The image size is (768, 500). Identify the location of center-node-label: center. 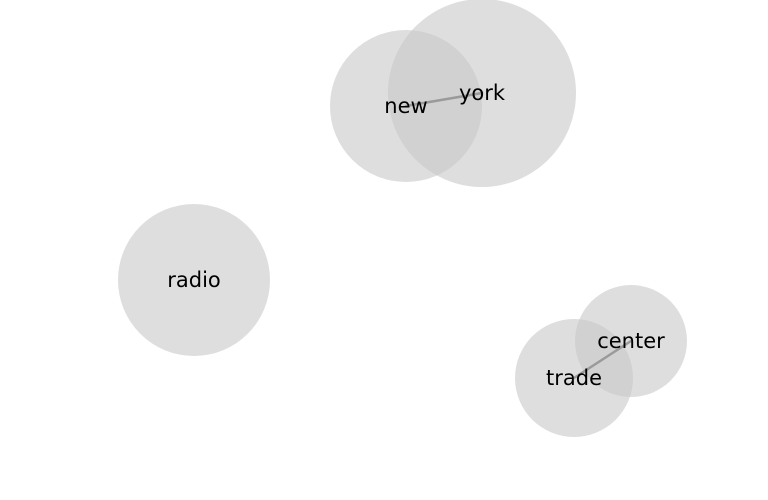
(631, 341).